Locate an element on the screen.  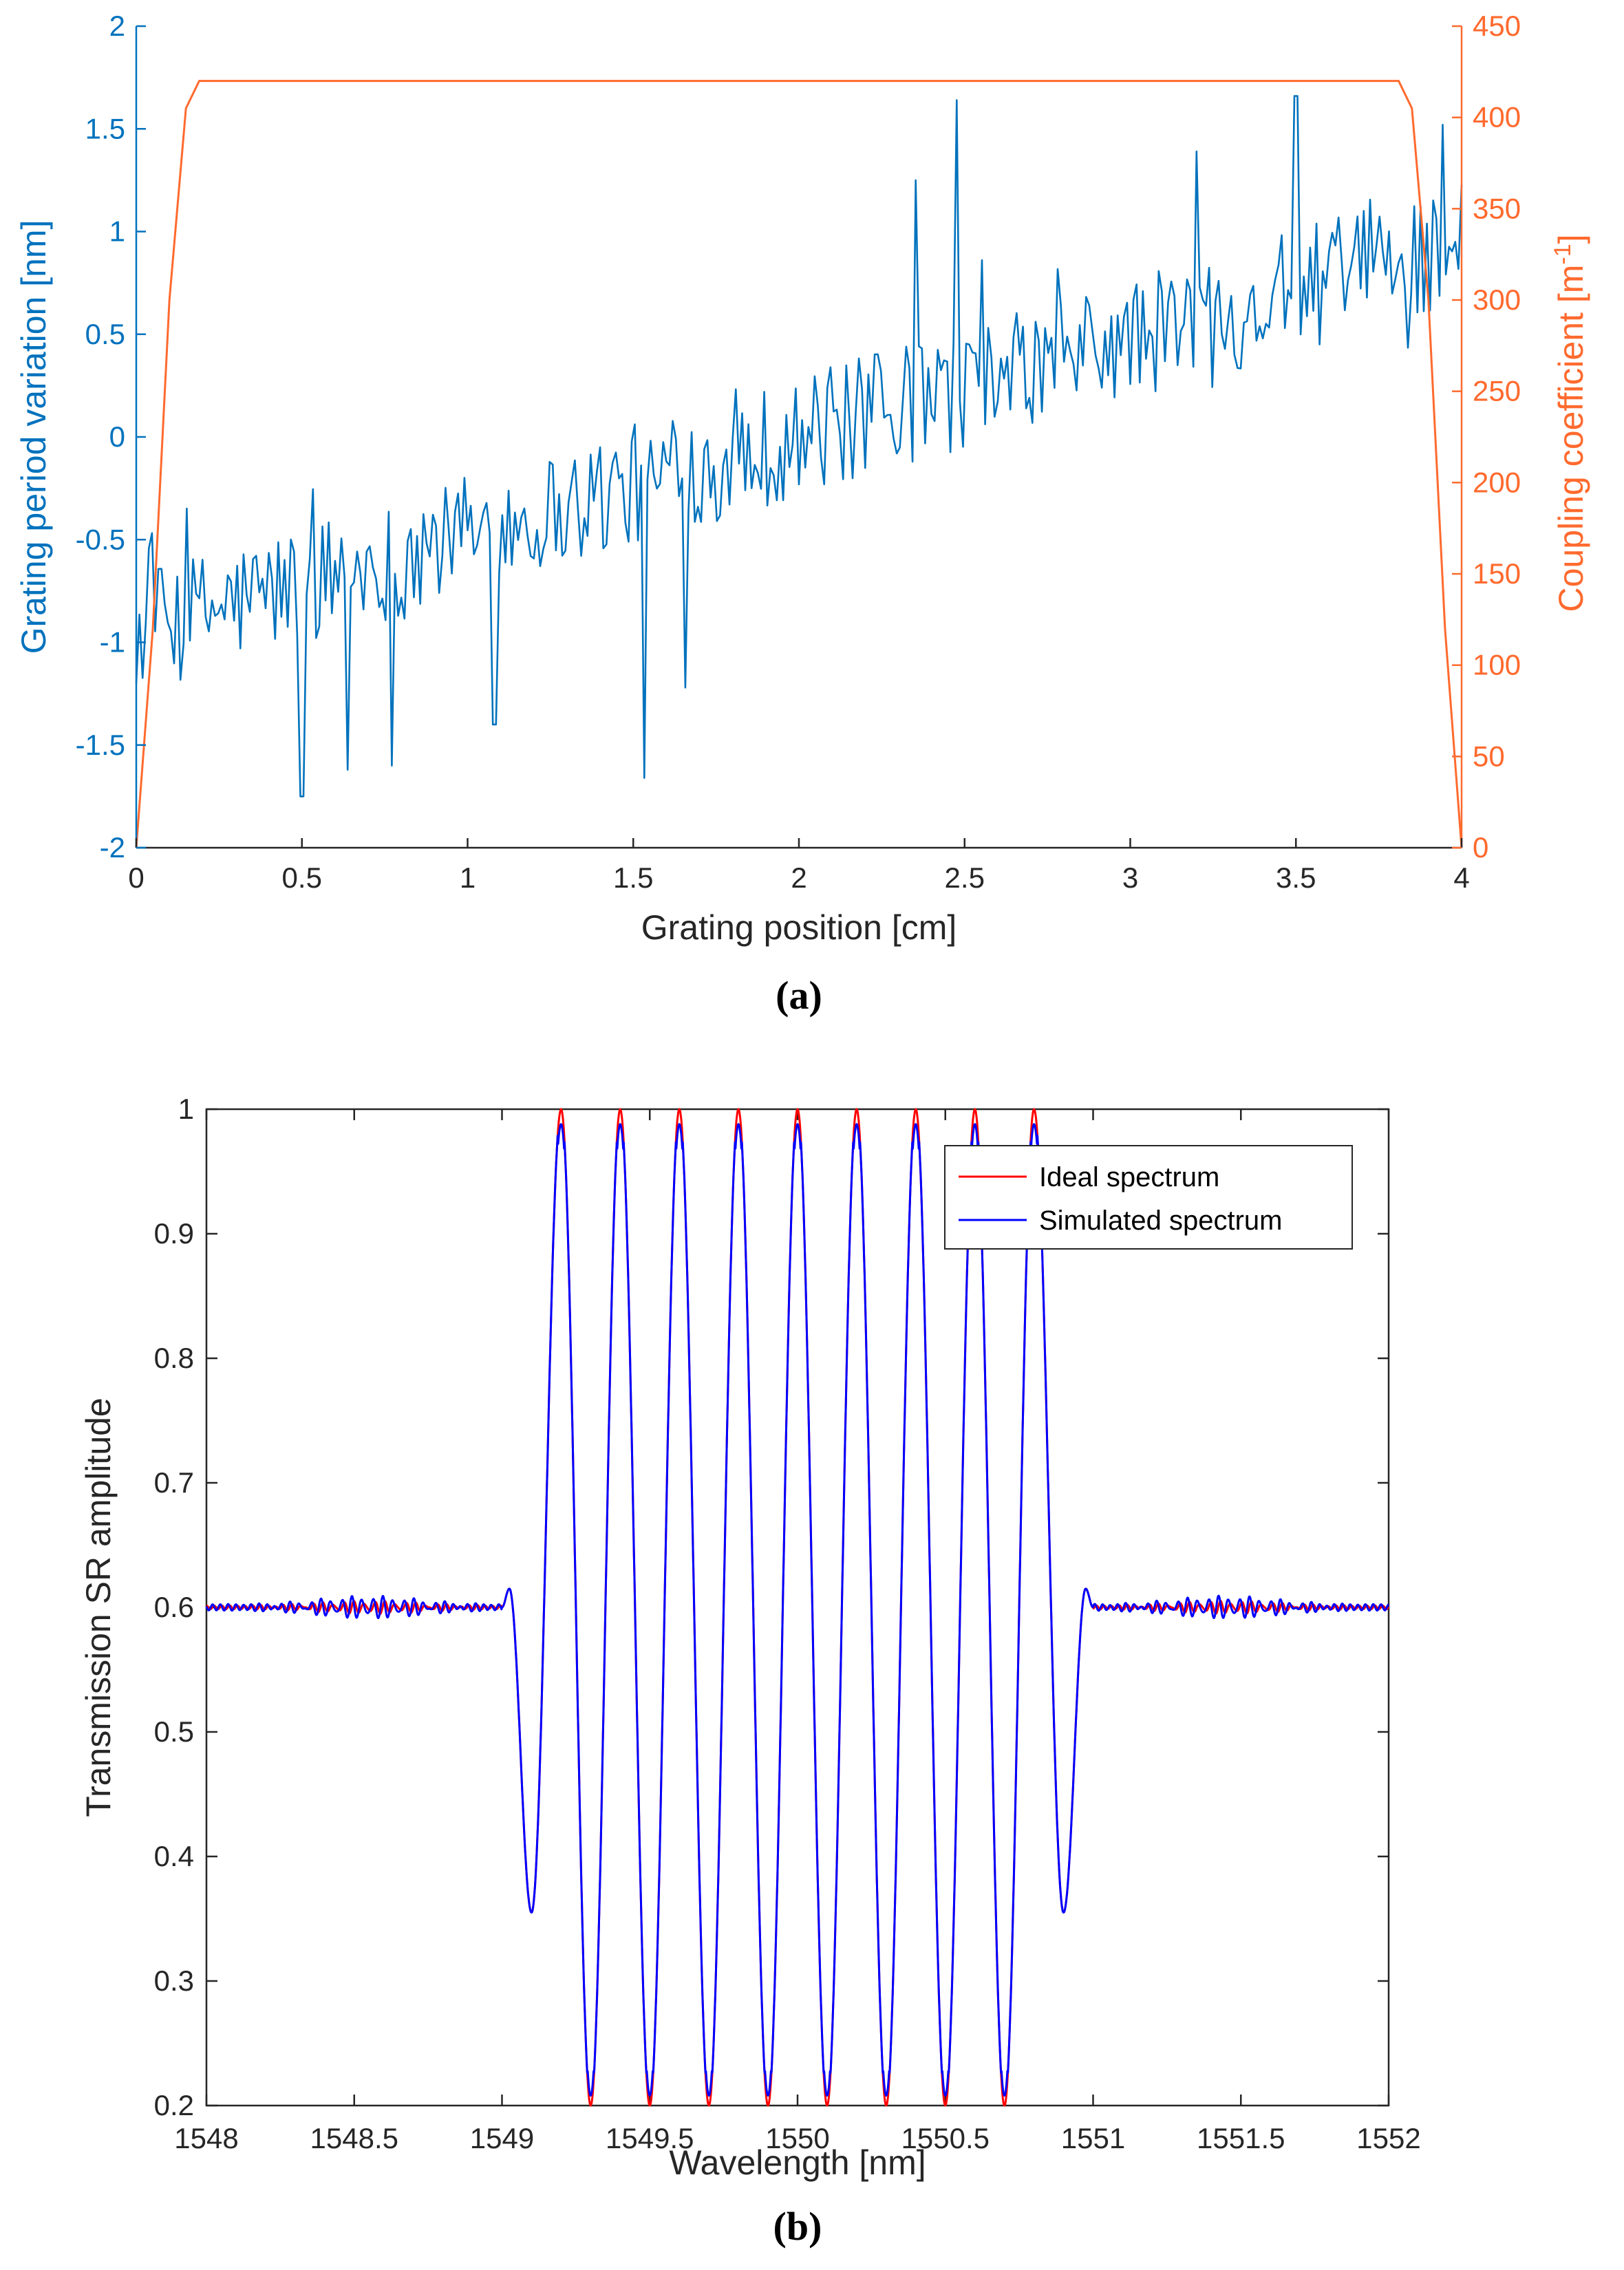
b-x-tick-label: 1550 is located at coordinates (797, 2138).